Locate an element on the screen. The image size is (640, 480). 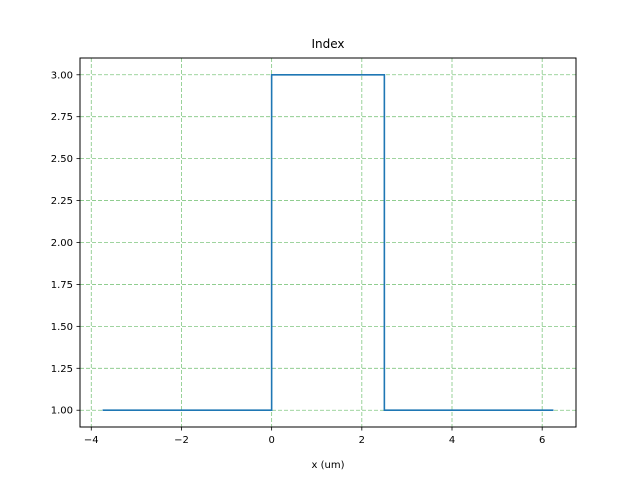
y-tick-label: 1.25 is located at coordinates (62, 369).